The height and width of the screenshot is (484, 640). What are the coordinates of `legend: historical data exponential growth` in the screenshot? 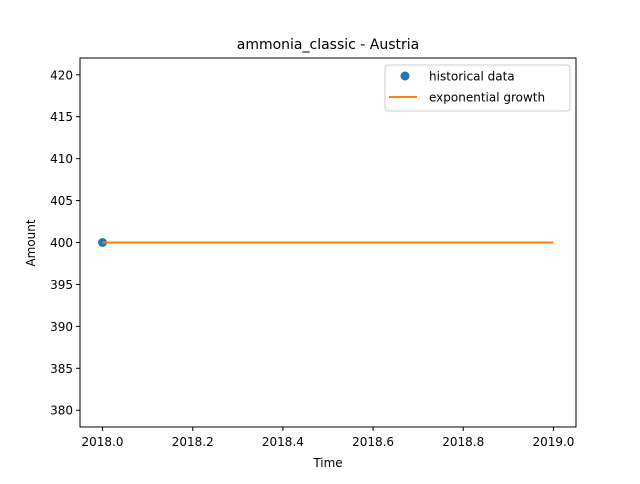 It's located at (477, 88).